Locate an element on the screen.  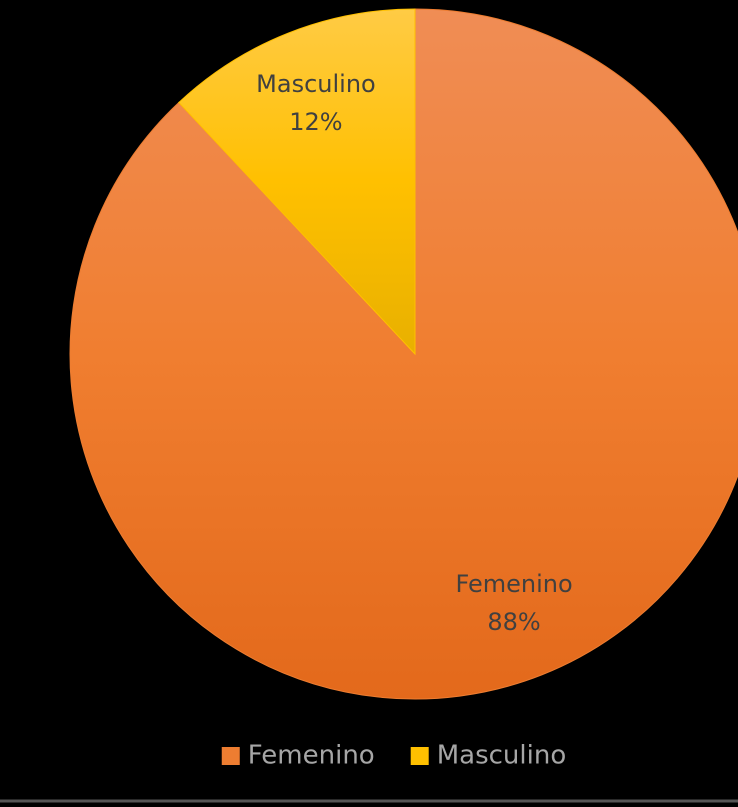
legend-label: Femenino is located at coordinates (311, 756).